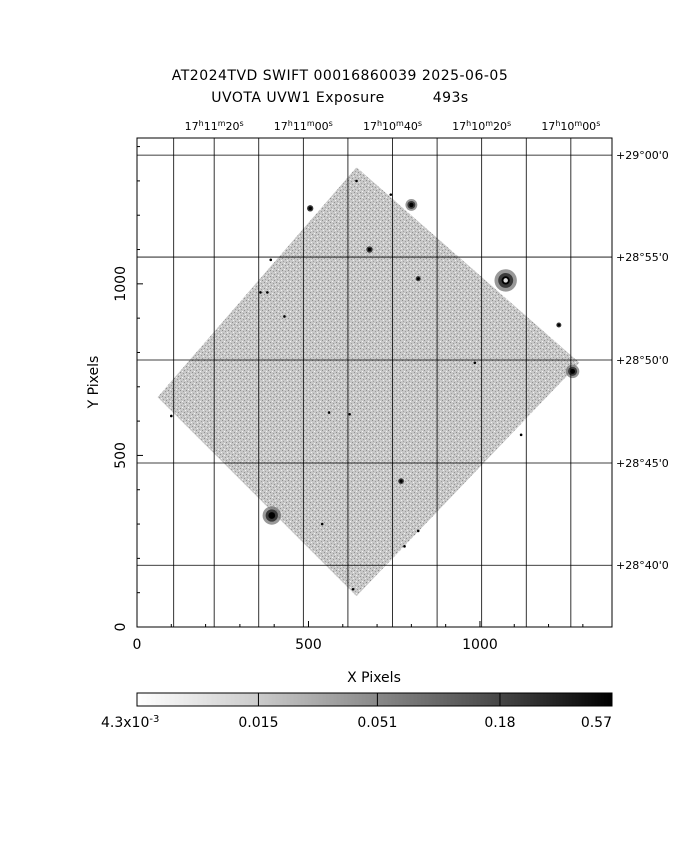 Image resolution: width=680 pixels, height=850 pixels. I want to click on x-tick-label: 0, so click(137, 645).